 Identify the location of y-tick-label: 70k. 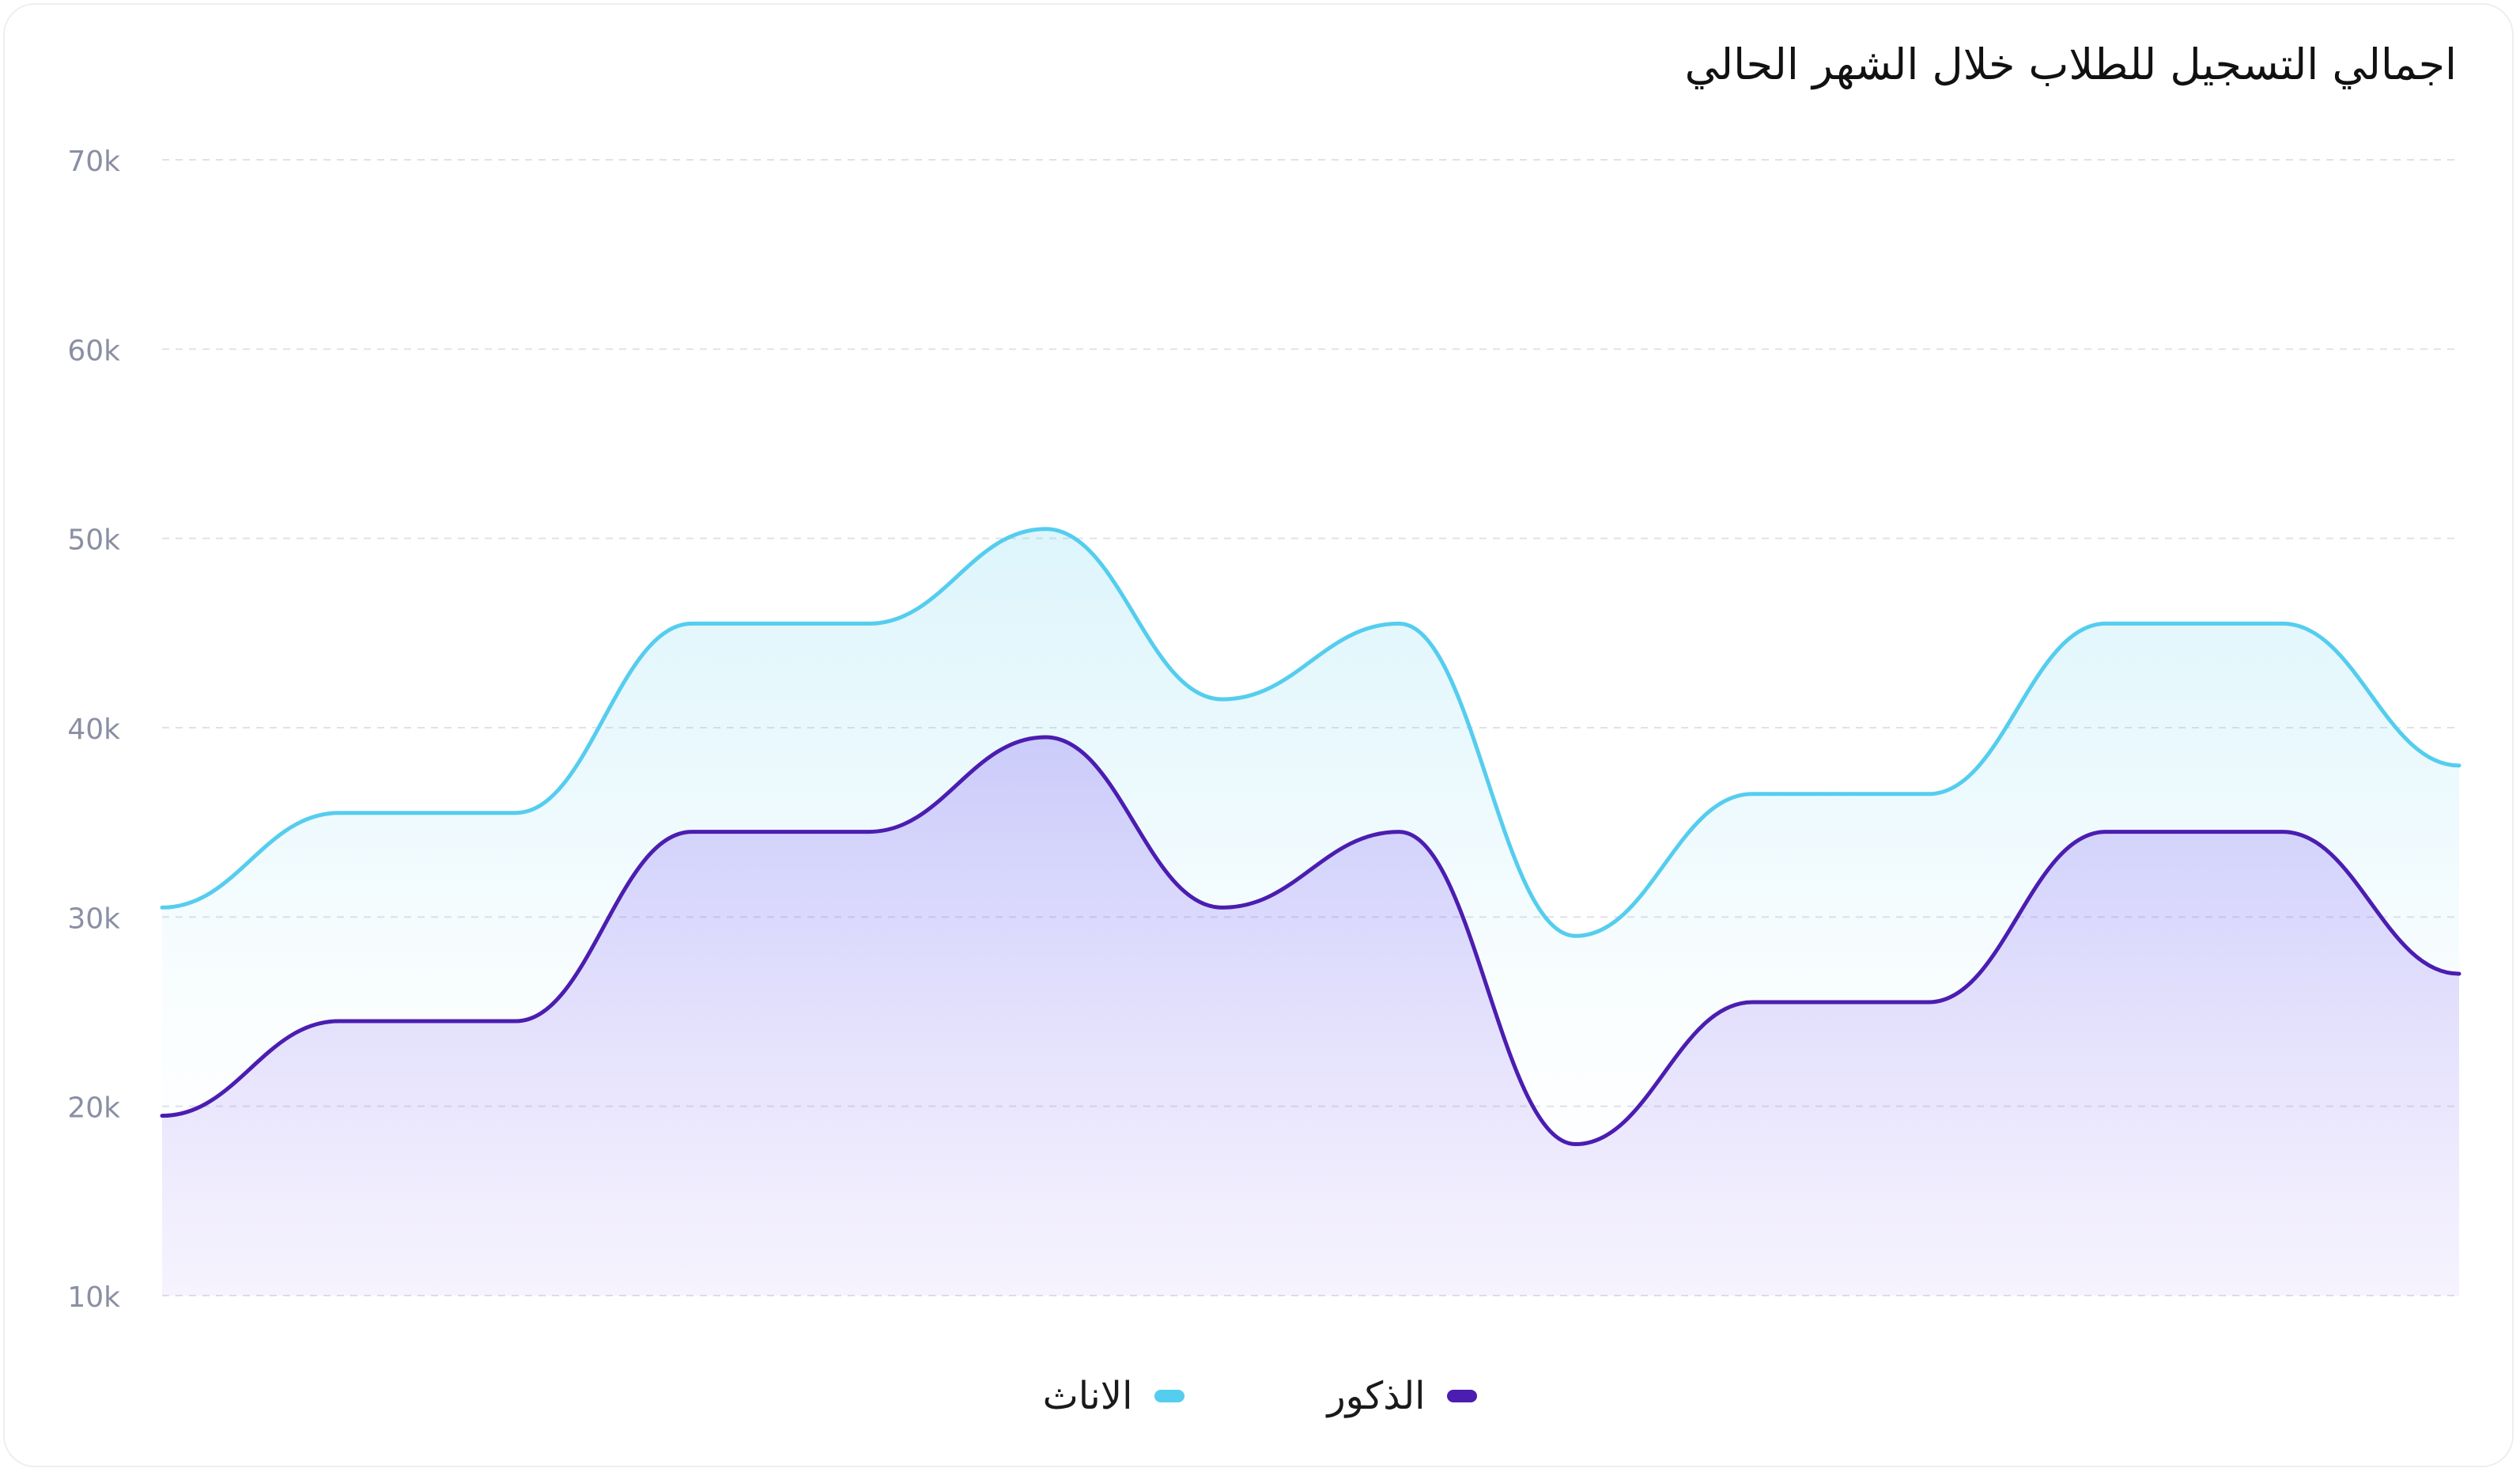
(93, 162).